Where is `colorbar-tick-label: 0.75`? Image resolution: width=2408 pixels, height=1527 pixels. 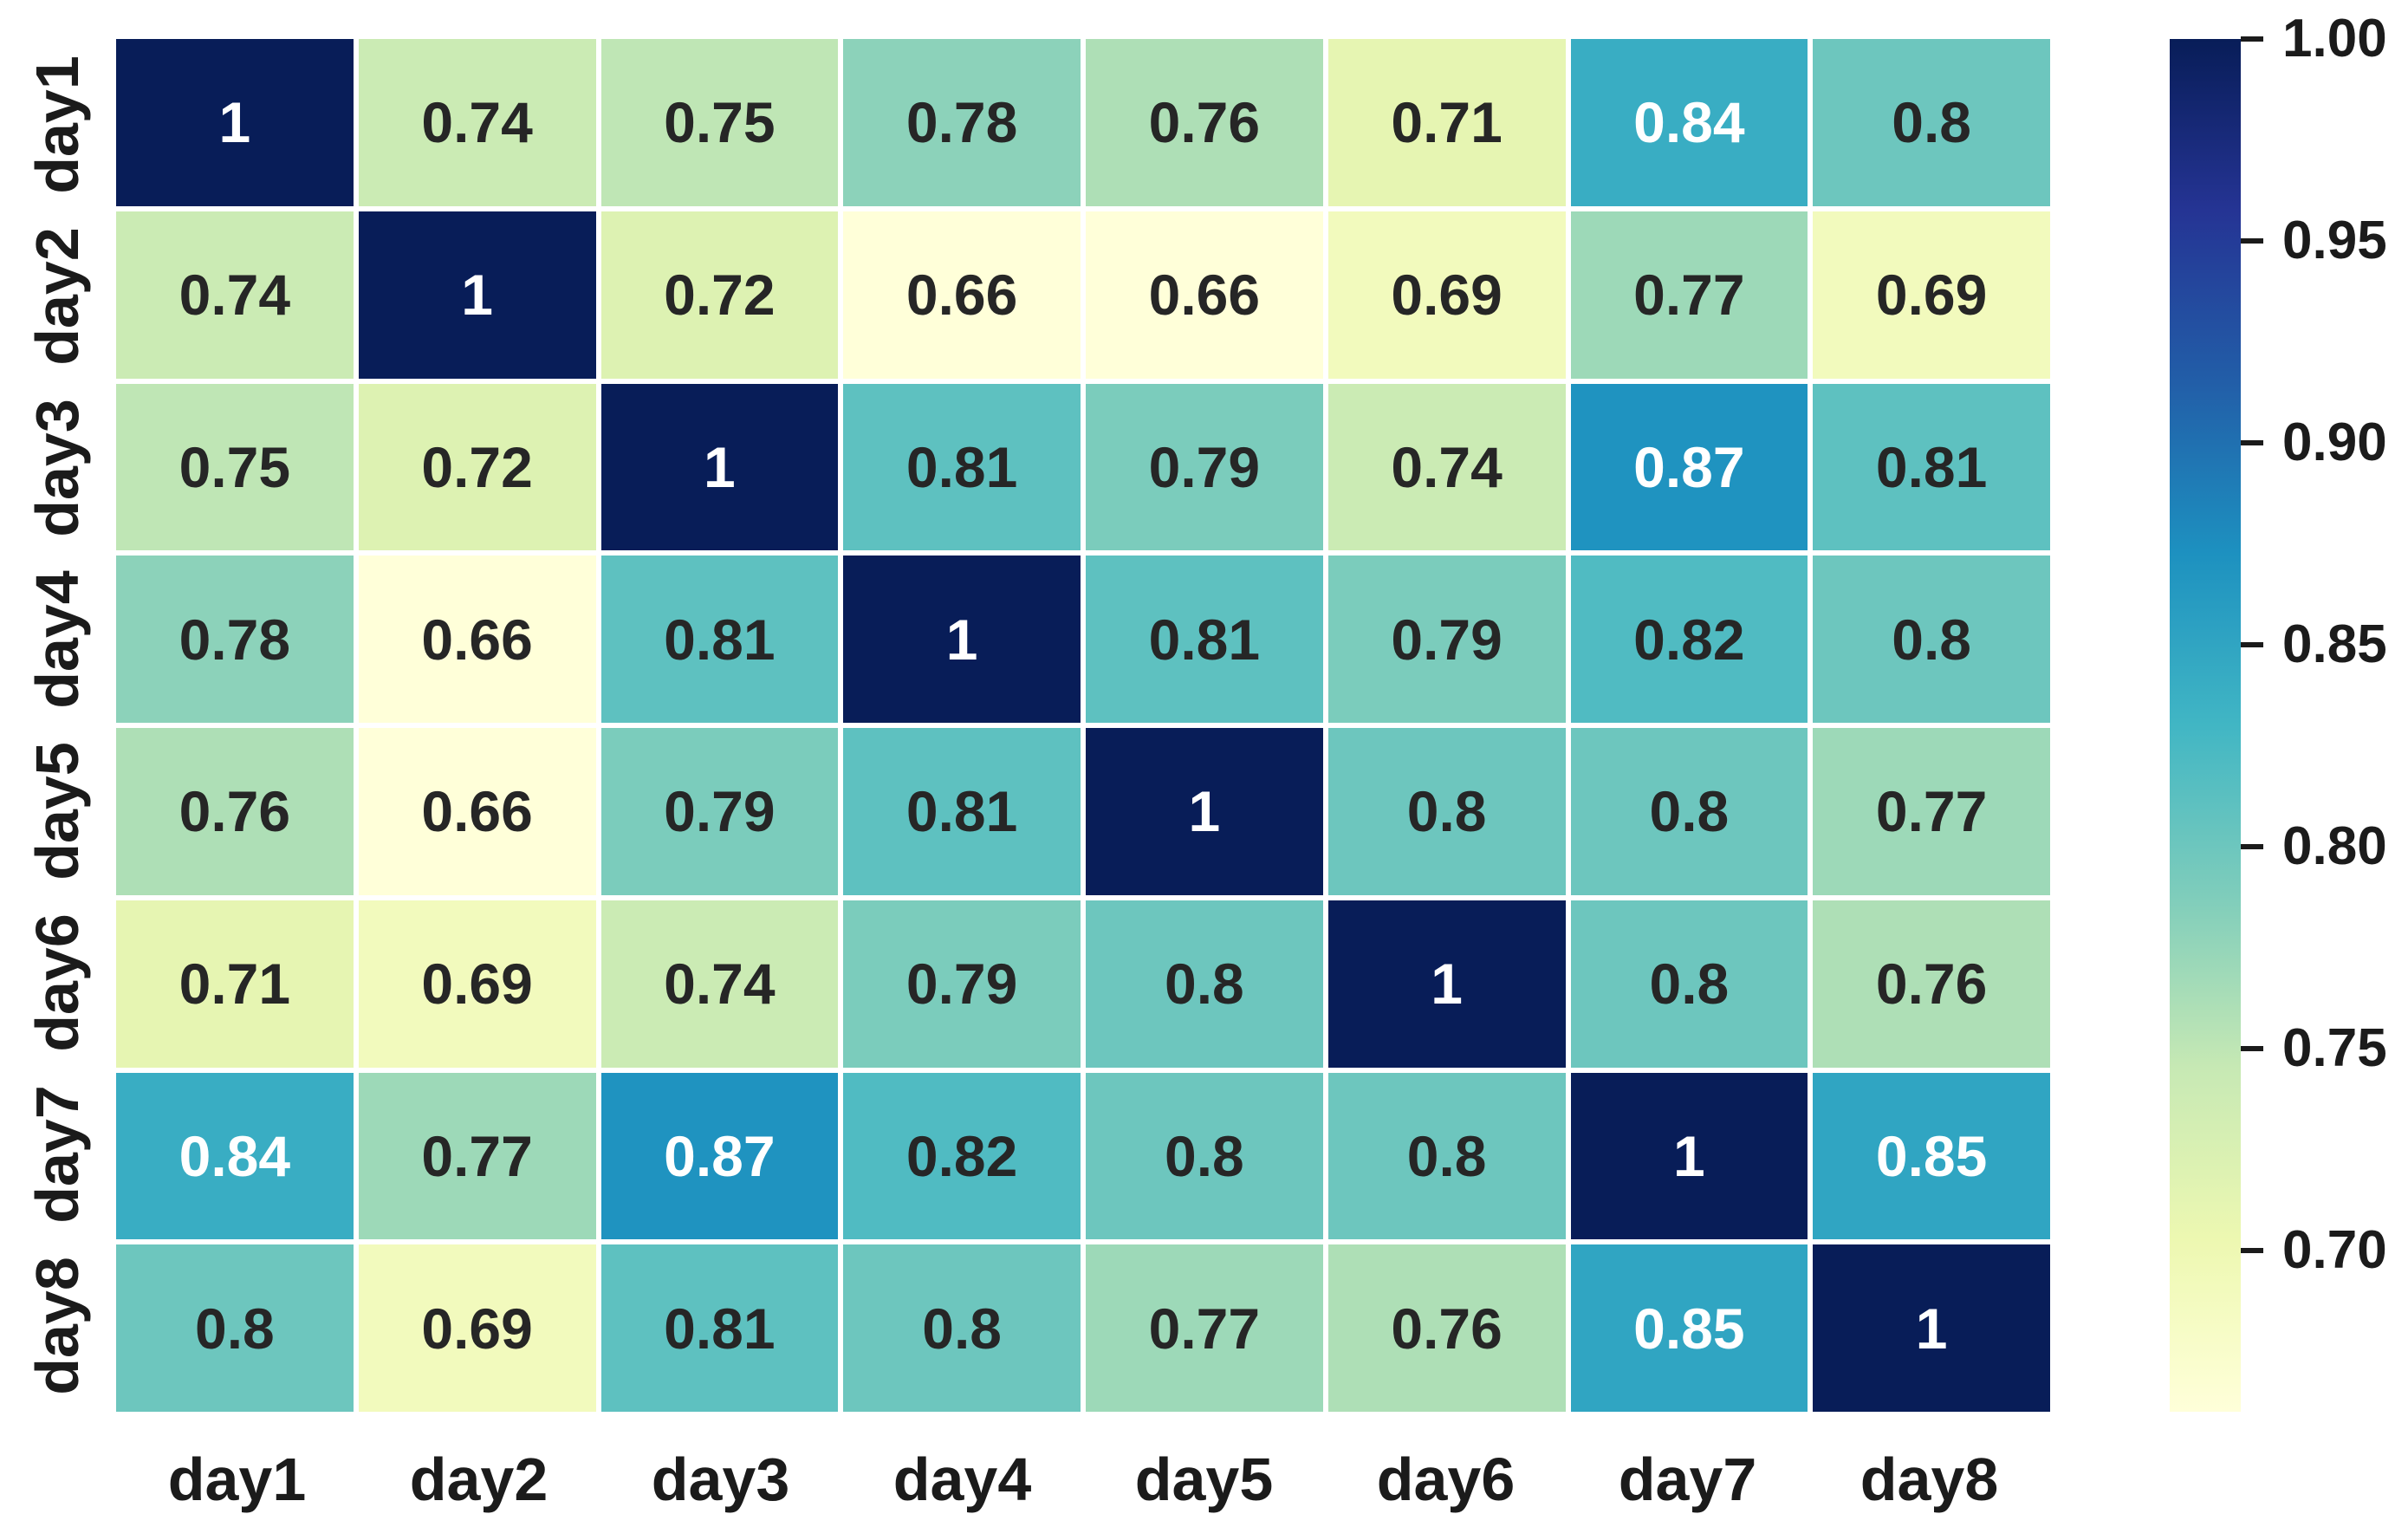 colorbar-tick-label: 0.75 is located at coordinates (2334, 1047).